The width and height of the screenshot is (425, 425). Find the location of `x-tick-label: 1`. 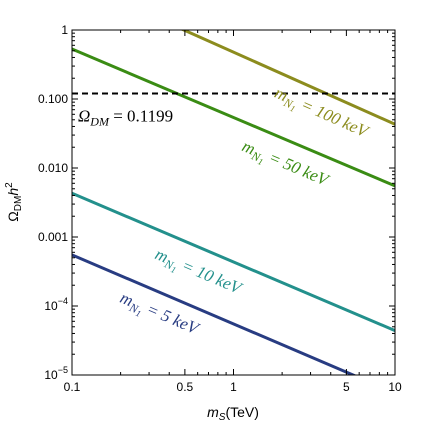

x-tick-label: 1 is located at coordinates (233, 387).